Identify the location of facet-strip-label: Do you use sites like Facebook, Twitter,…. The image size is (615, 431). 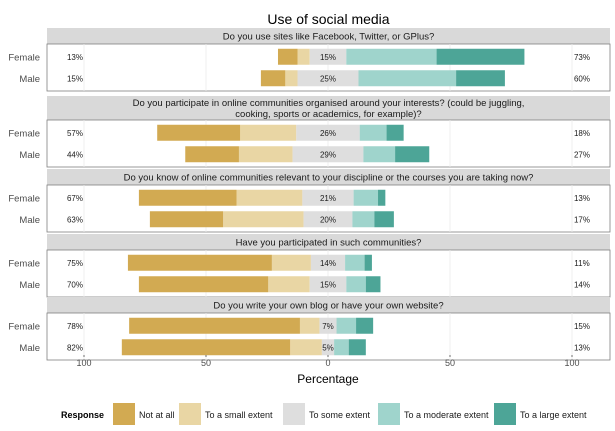
(329, 37).